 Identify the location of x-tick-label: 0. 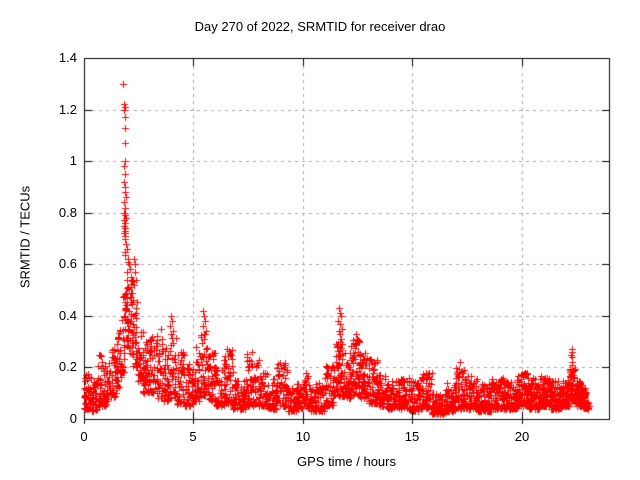
(84, 436).